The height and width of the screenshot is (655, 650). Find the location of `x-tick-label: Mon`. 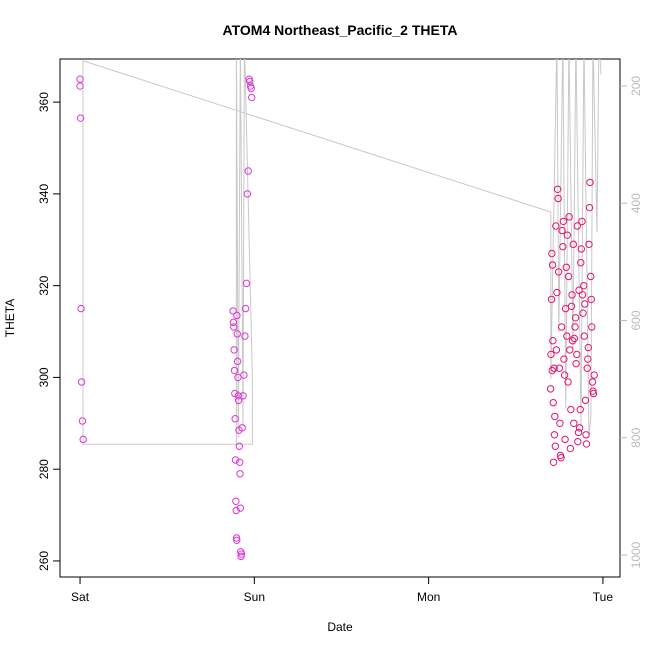

x-tick-label: Mon is located at coordinates (428, 597).